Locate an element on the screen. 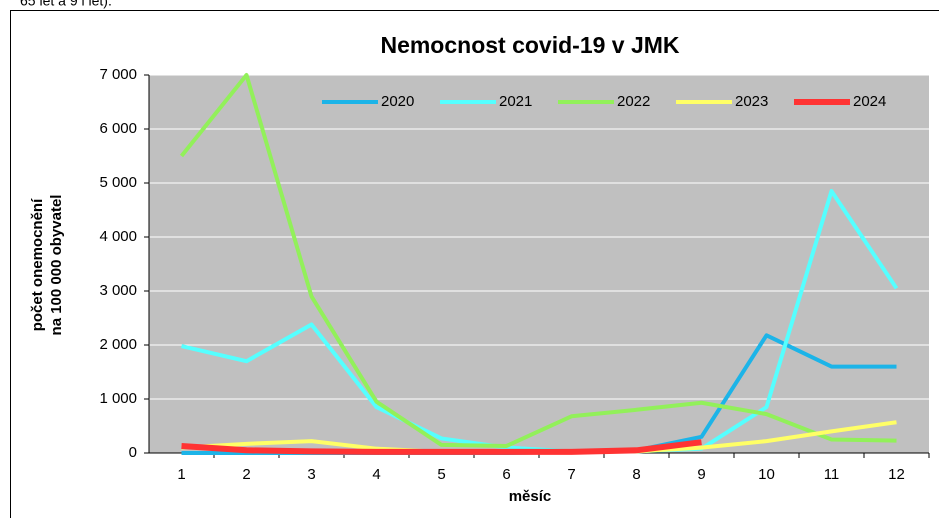 The height and width of the screenshot is (518, 939). legend-label: 2023 is located at coordinates (751, 101).